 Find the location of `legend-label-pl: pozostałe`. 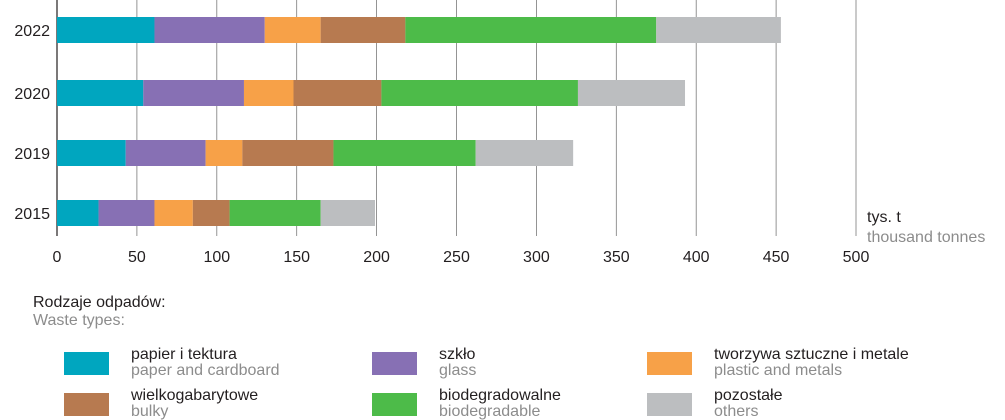

legend-label-pl: pozostałe is located at coordinates (748, 395).